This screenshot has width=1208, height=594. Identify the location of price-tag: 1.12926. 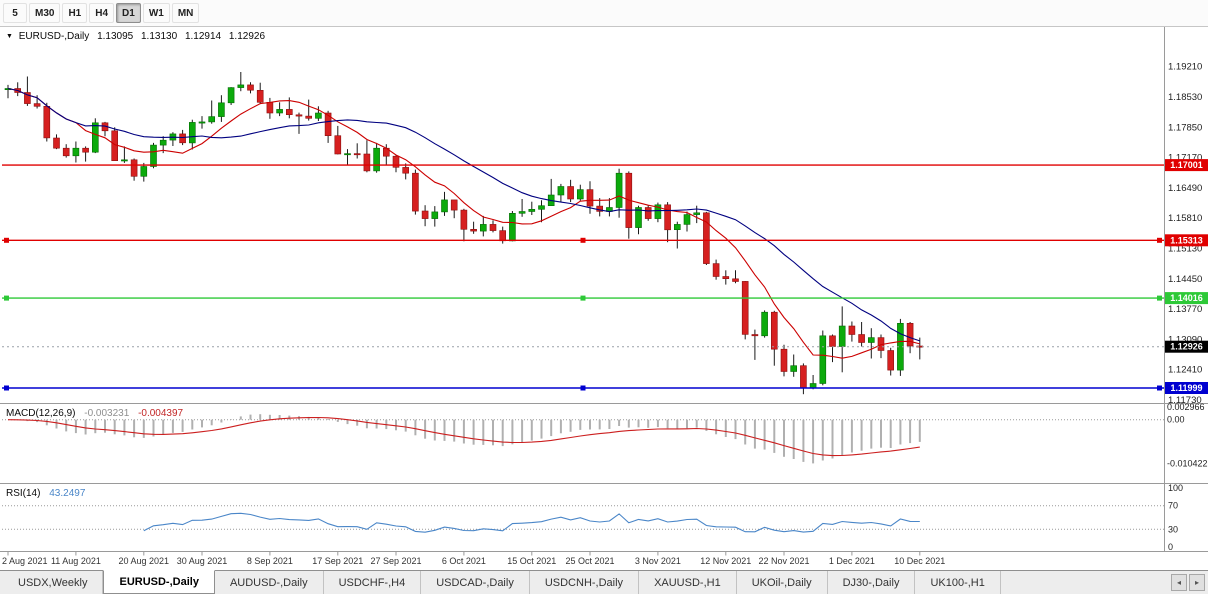
(1186, 346).